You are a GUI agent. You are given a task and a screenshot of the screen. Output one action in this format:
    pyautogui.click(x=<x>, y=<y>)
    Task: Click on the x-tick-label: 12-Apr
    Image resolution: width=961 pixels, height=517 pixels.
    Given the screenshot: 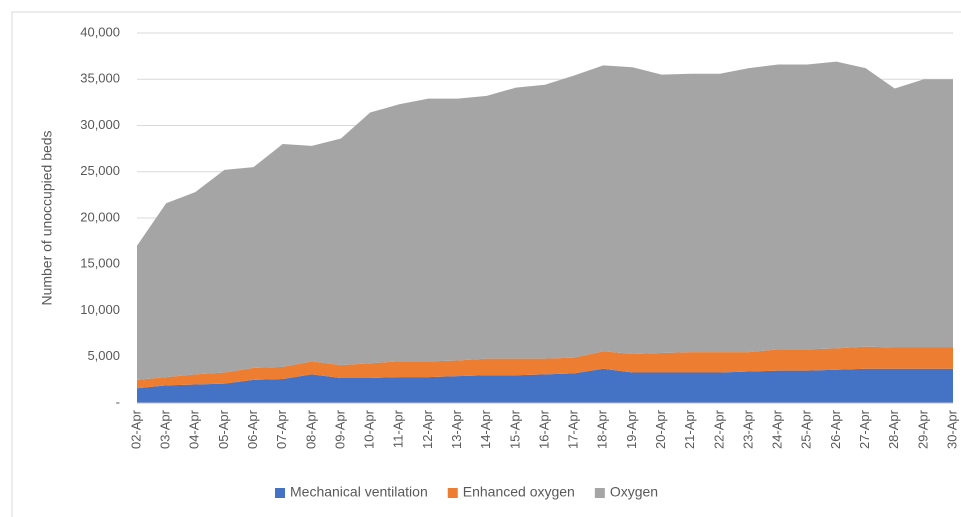 What is the action you would take?
    pyautogui.click(x=427, y=429)
    